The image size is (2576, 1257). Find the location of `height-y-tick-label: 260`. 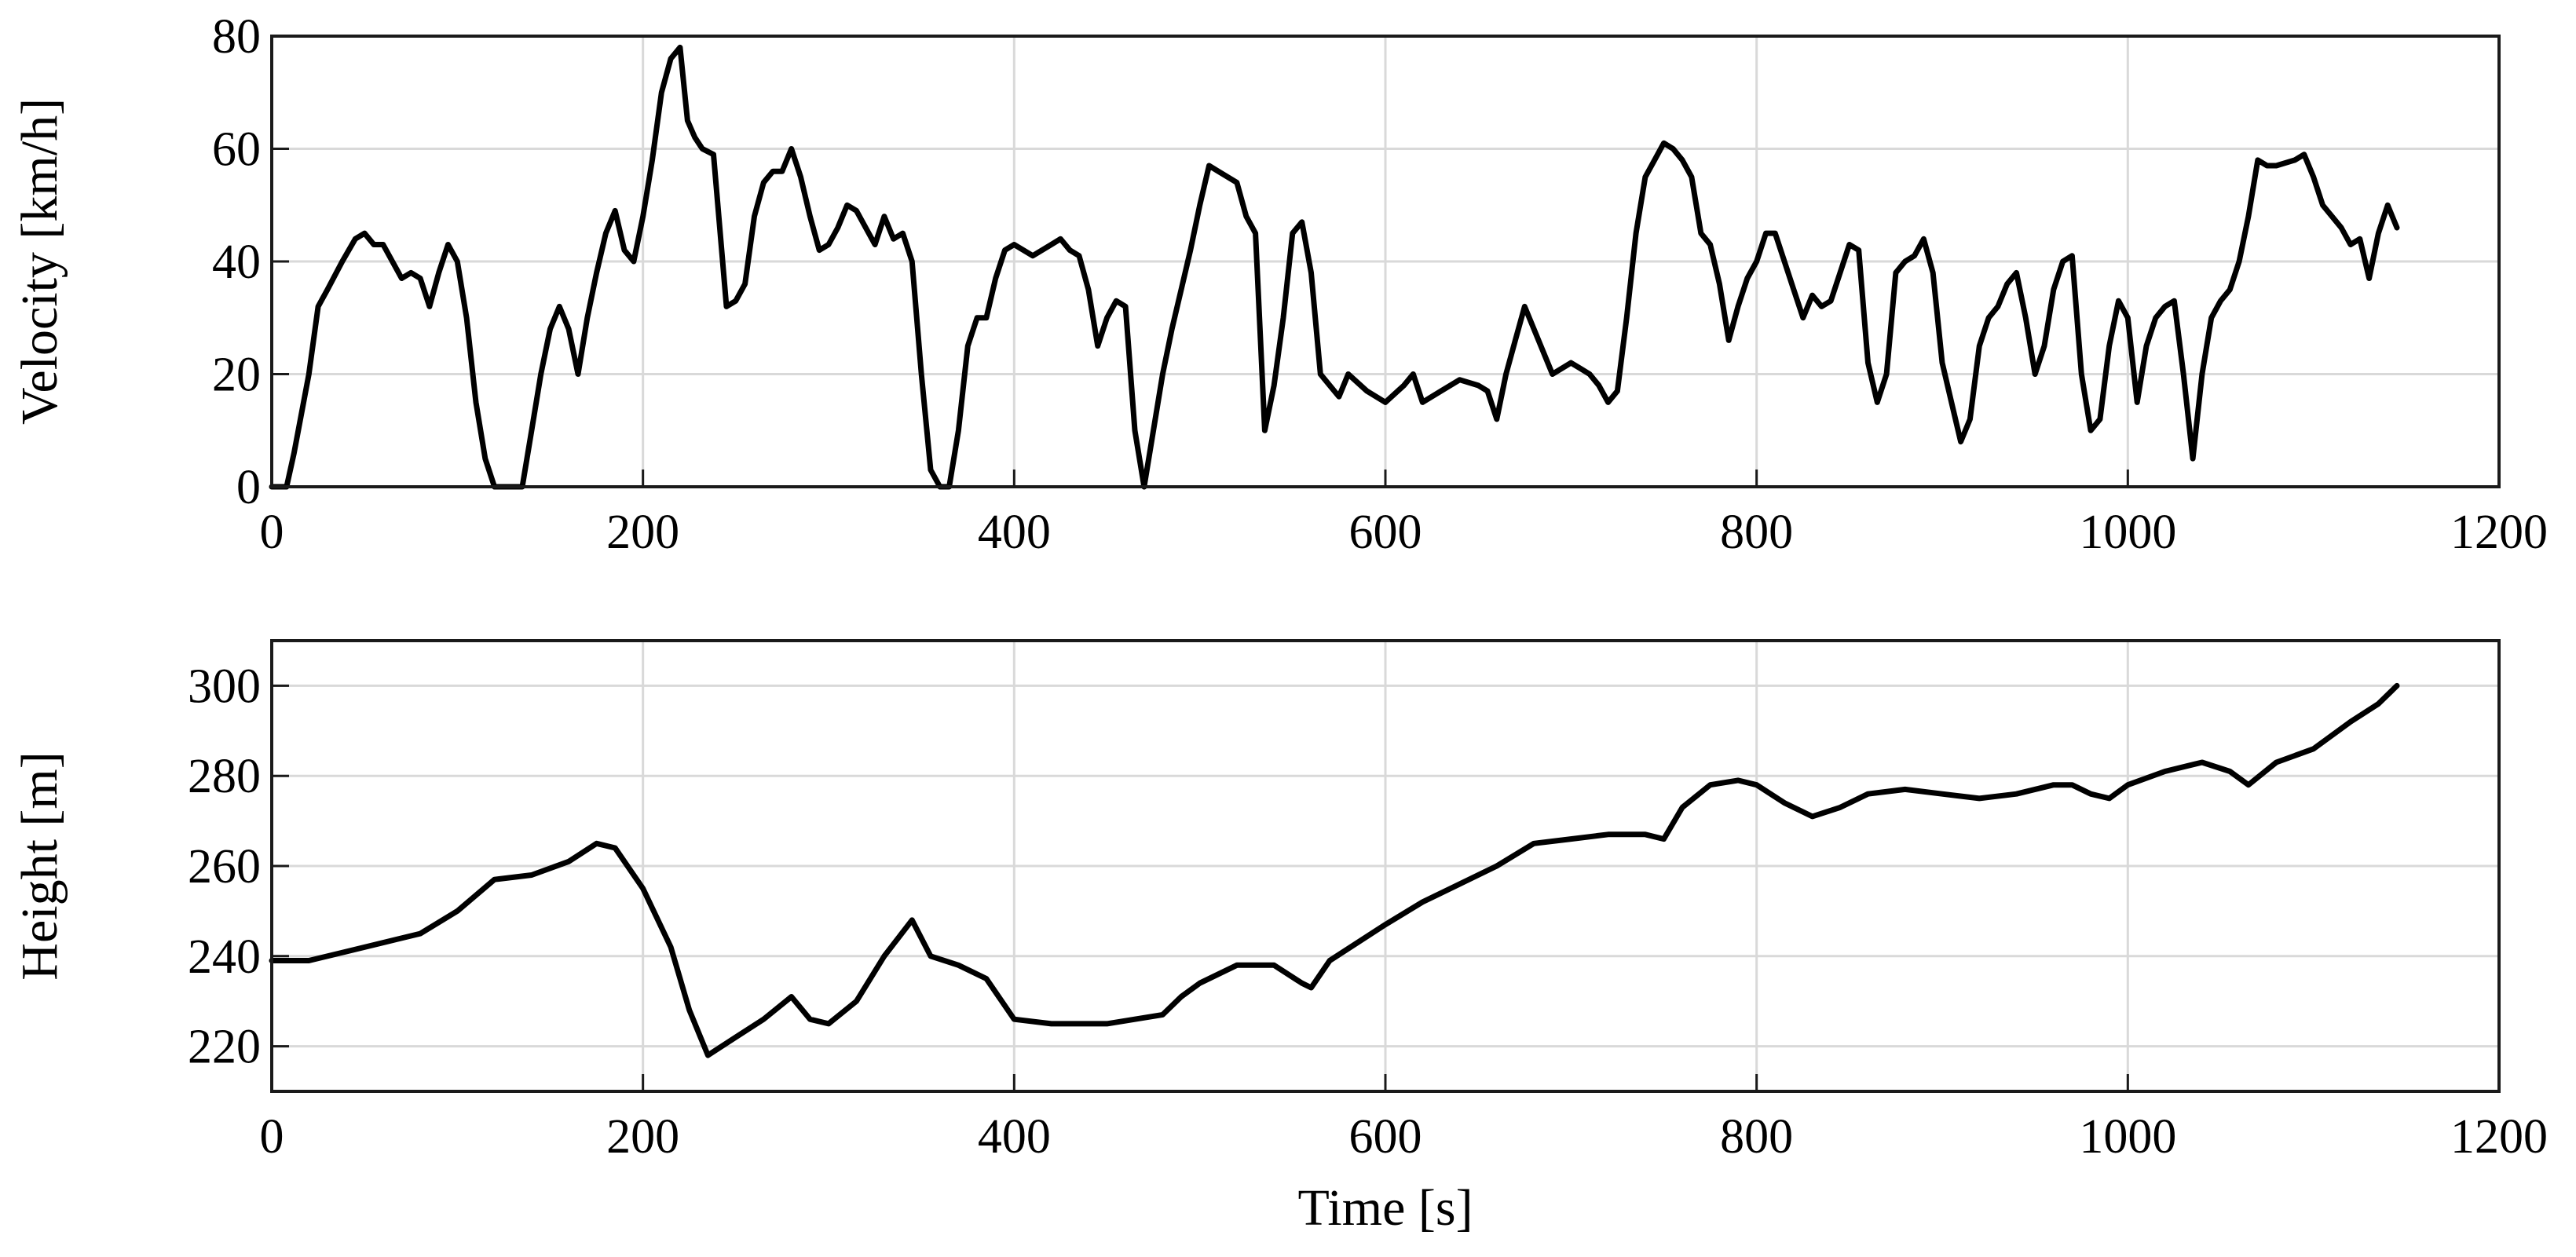

height-y-tick-label: 260 is located at coordinates (224, 866).